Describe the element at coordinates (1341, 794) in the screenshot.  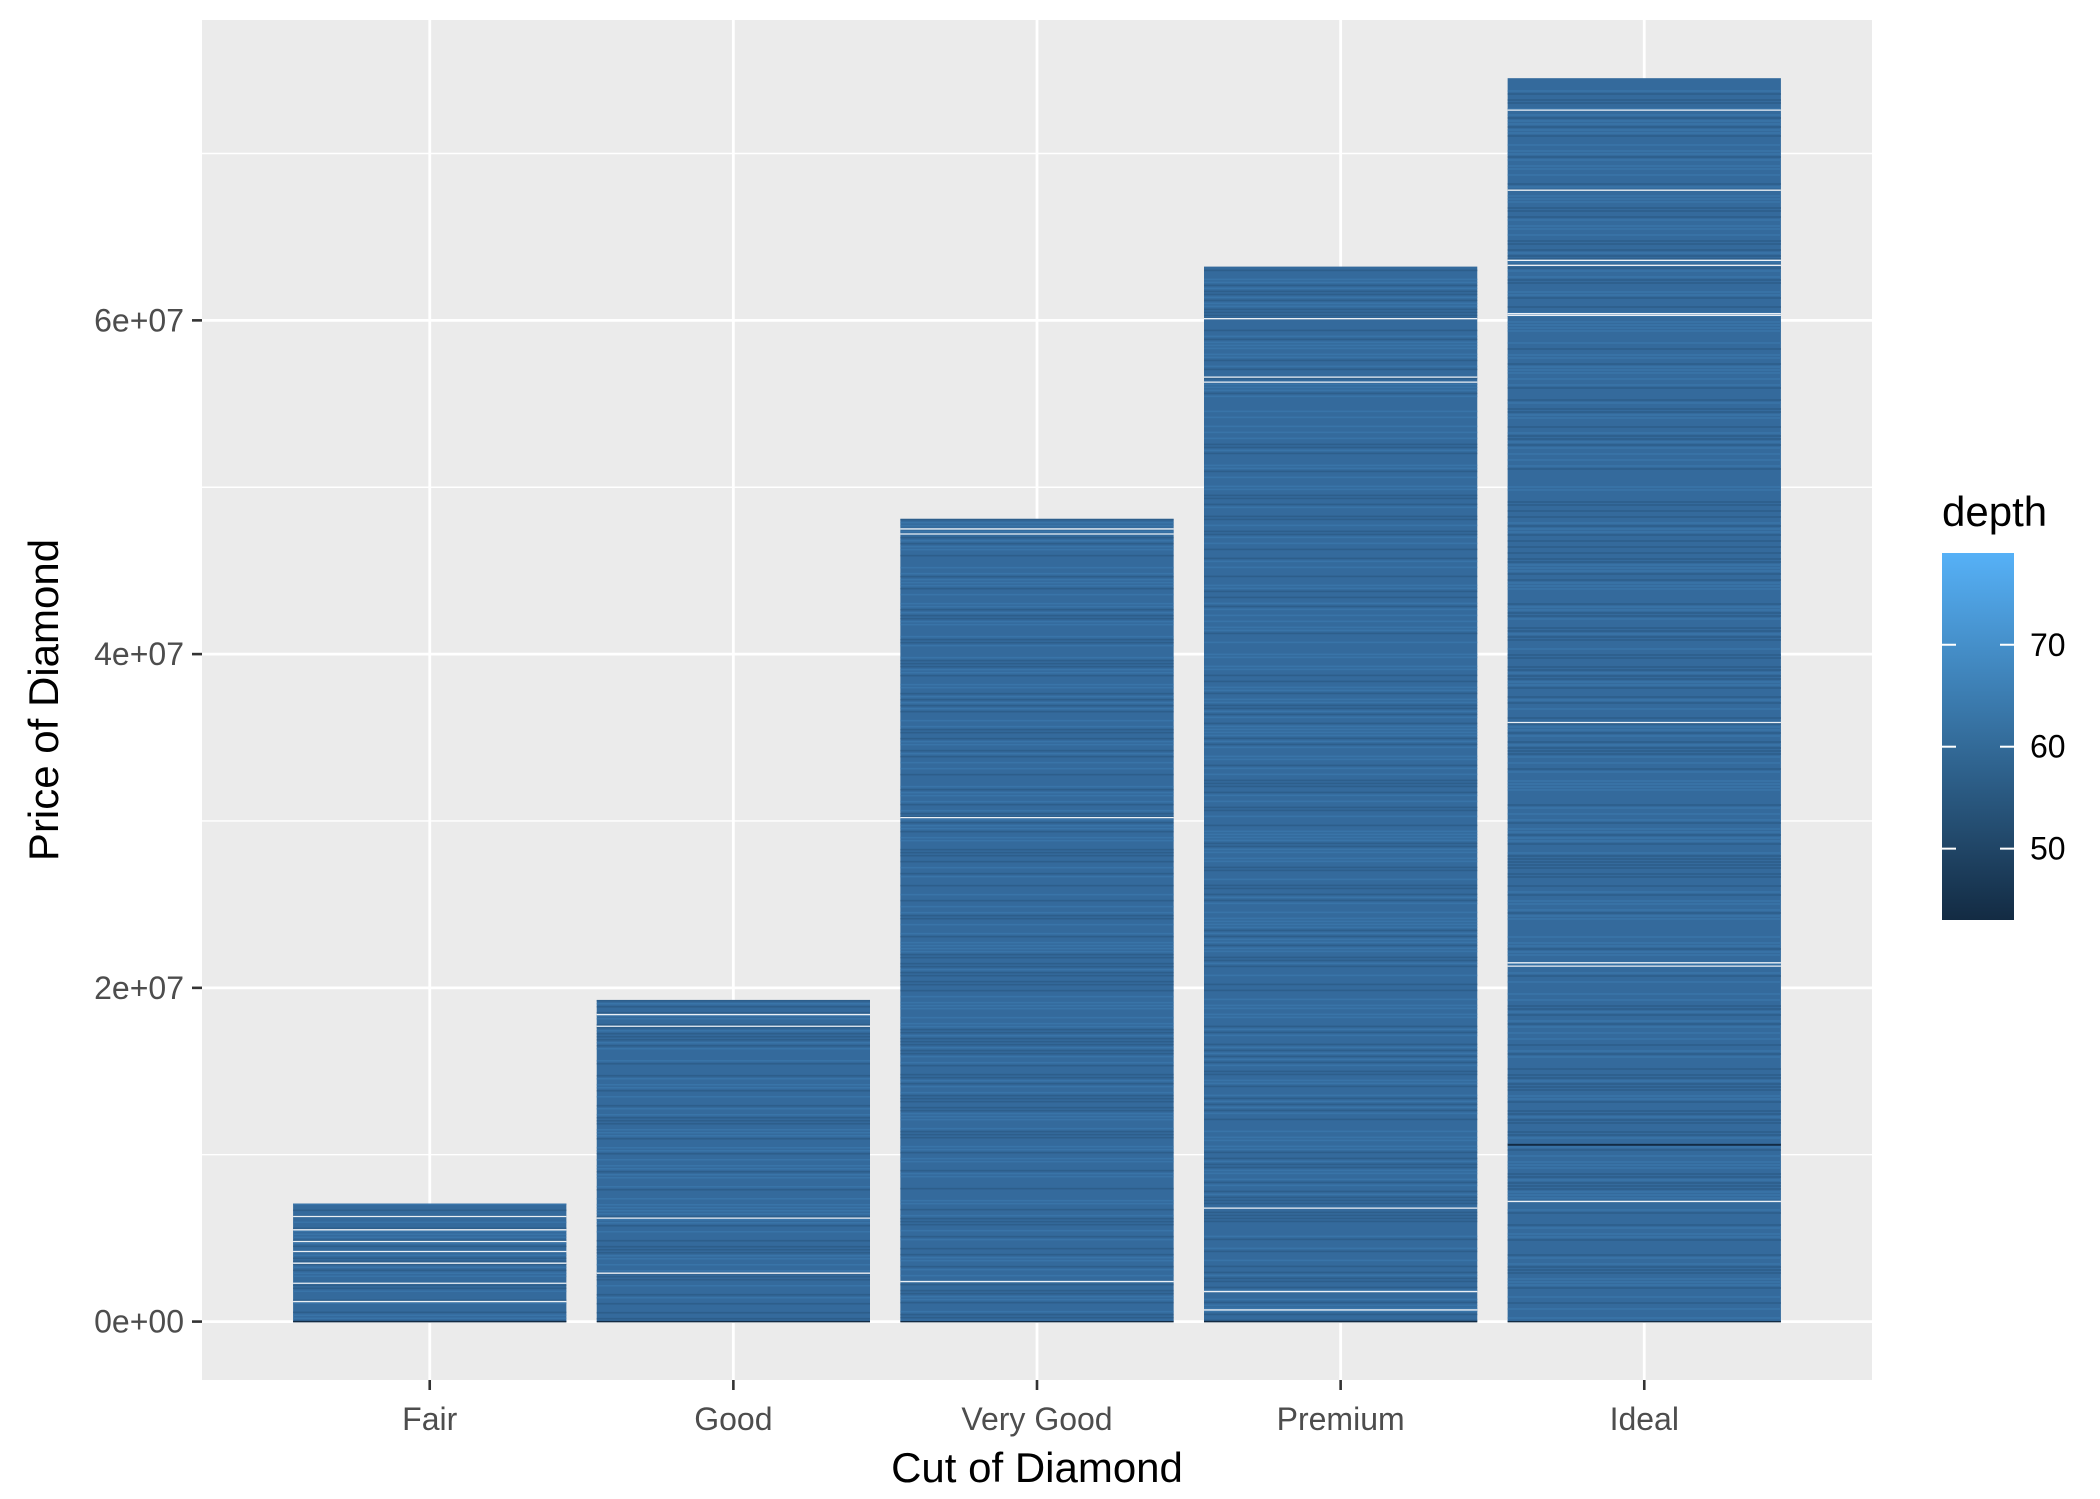
I see `bar-premium` at that location.